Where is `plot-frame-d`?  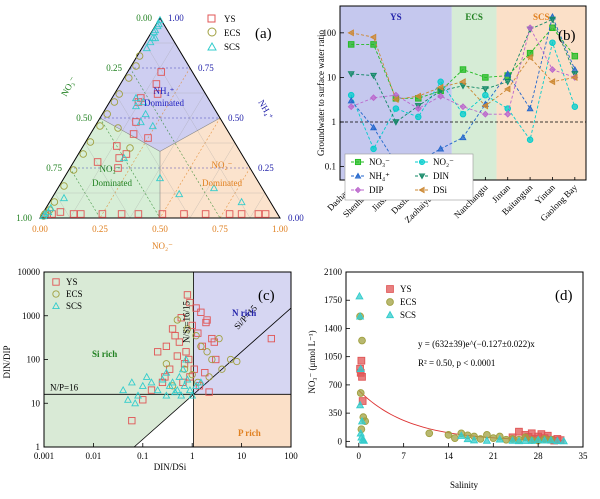
plot-frame-d is located at coordinates (464, 359).